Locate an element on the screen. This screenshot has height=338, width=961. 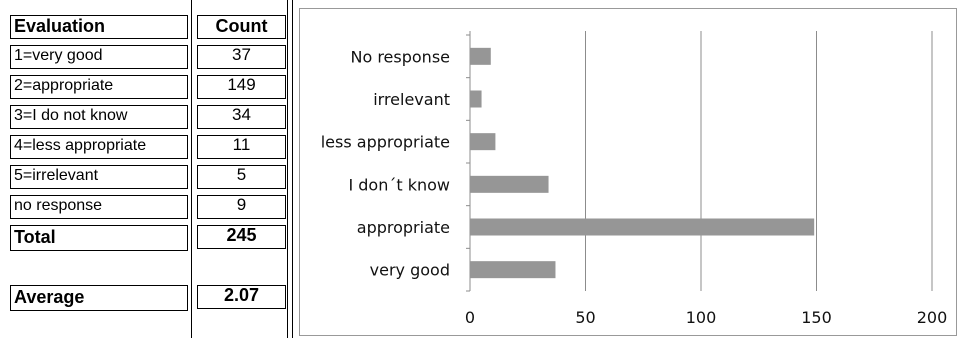
table-divider-line is located at coordinates (191, 169).